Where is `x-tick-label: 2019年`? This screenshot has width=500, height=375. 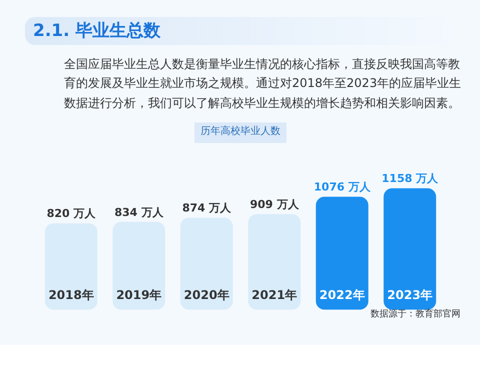
x-tick-label: 2019年 is located at coordinates (139, 295).